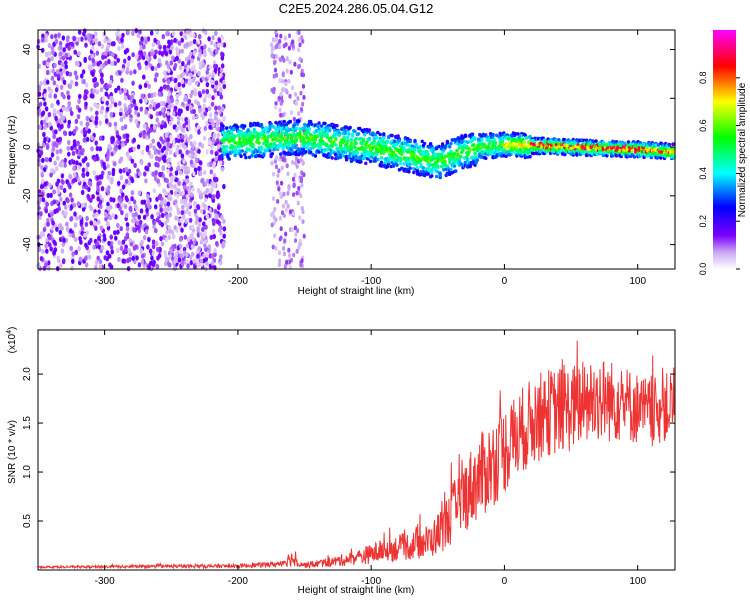 The height and width of the screenshot is (600, 750). I want to click on spectrogram-y-tick-label: 20, so click(27, 98).